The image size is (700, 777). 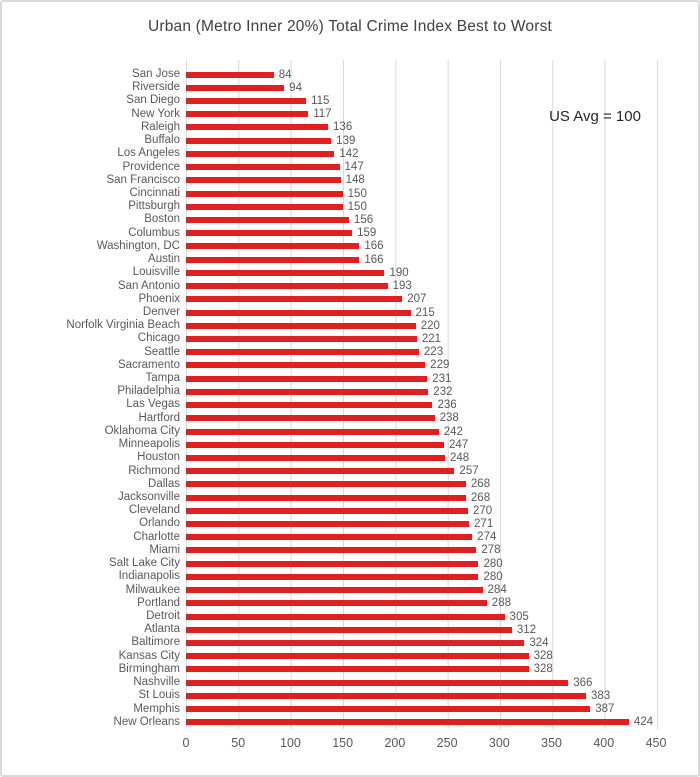 I want to click on value-label: 274, so click(x=487, y=537).